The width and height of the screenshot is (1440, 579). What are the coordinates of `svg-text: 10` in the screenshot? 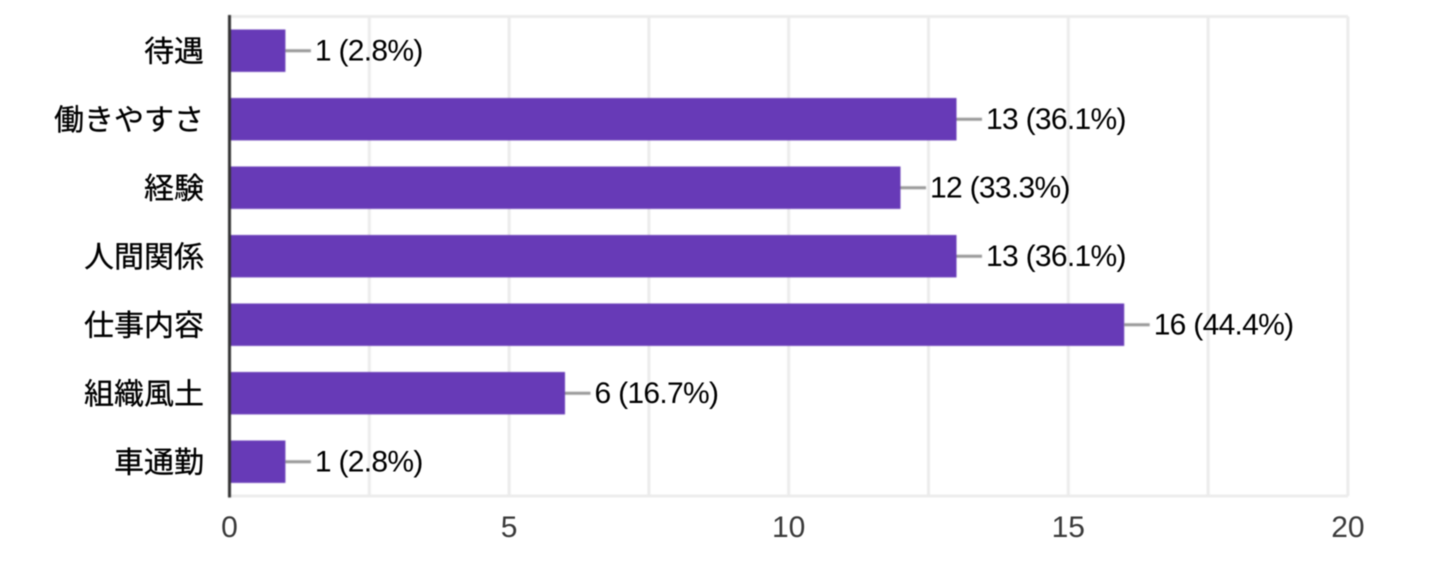 It's located at (788, 527).